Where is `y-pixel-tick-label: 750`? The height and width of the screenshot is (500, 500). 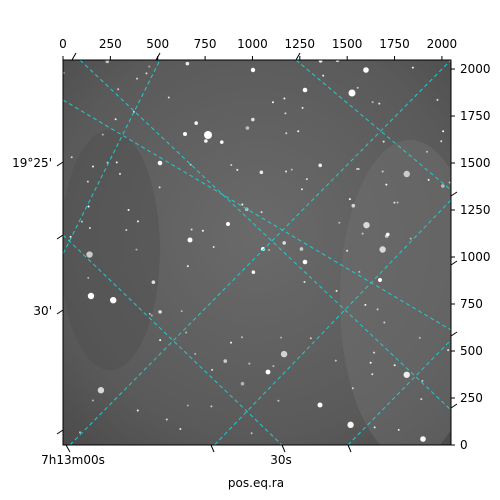 y-pixel-tick-label: 750 is located at coordinates (471, 304).